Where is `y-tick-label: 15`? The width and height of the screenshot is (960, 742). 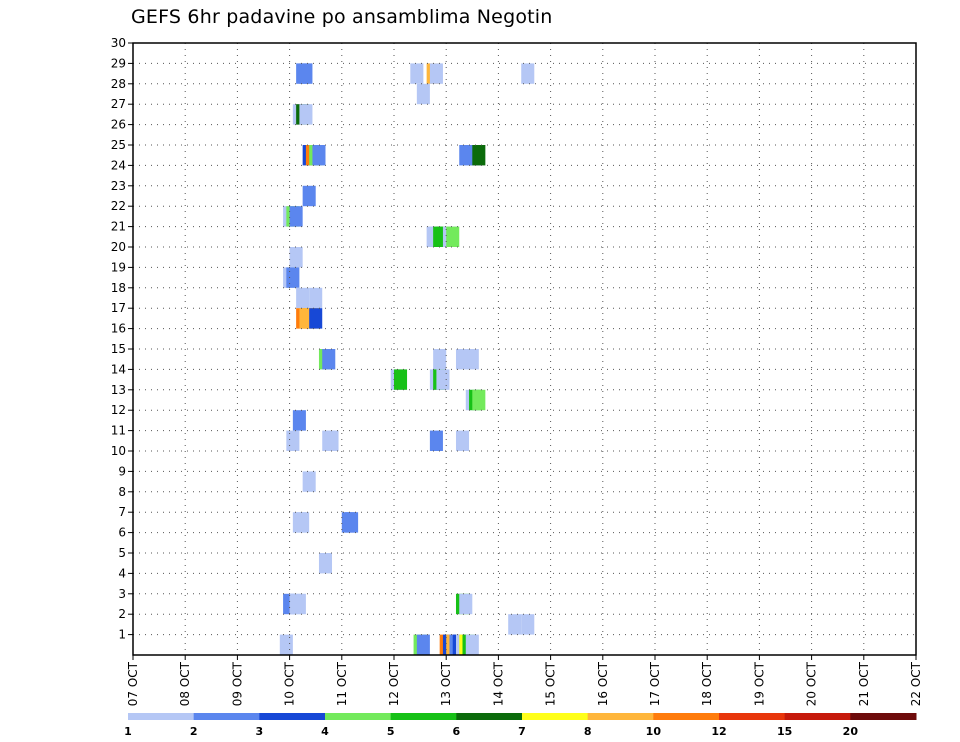 y-tick-label: 15 is located at coordinates (118, 349).